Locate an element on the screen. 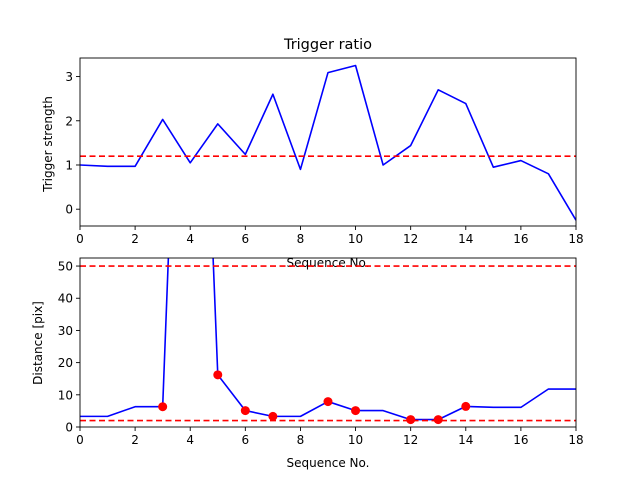  y-tick-label: 30 is located at coordinates (65, 331).